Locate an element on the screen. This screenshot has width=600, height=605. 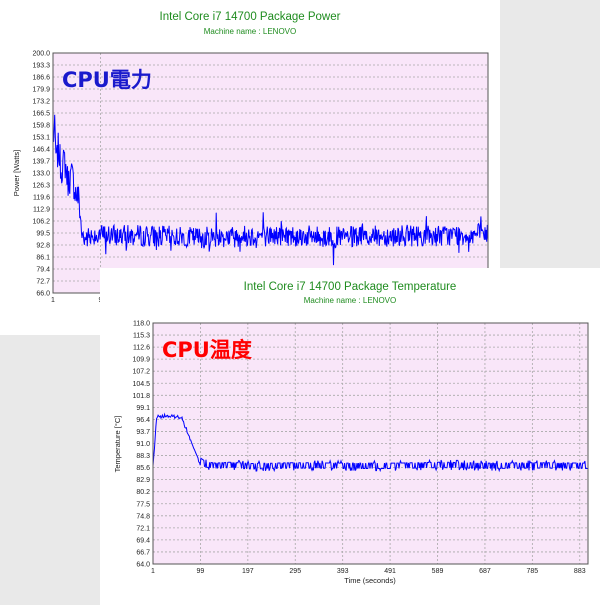
y-tick-label: 80.2 is located at coordinates (143, 492).